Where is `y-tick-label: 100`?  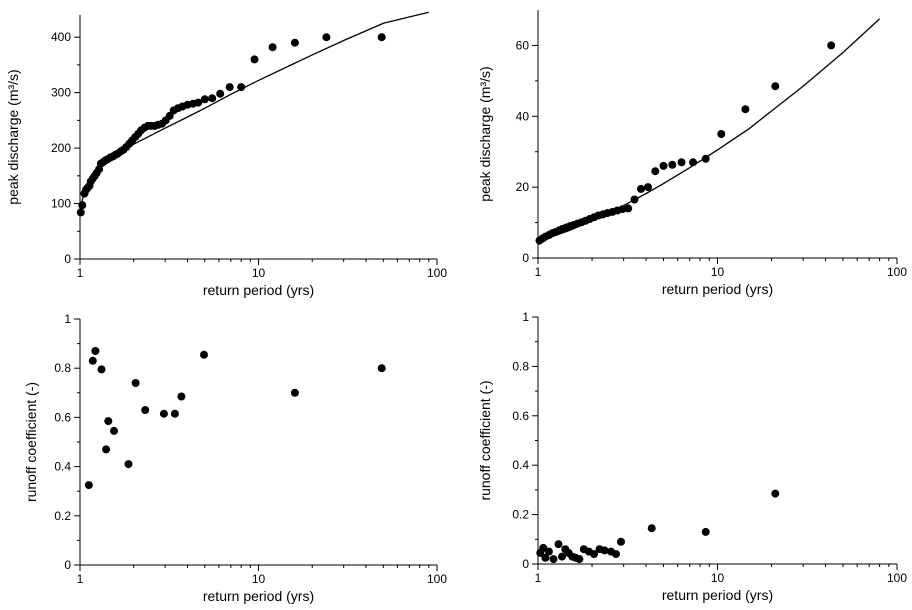 y-tick-label: 100 is located at coordinates (61, 204).